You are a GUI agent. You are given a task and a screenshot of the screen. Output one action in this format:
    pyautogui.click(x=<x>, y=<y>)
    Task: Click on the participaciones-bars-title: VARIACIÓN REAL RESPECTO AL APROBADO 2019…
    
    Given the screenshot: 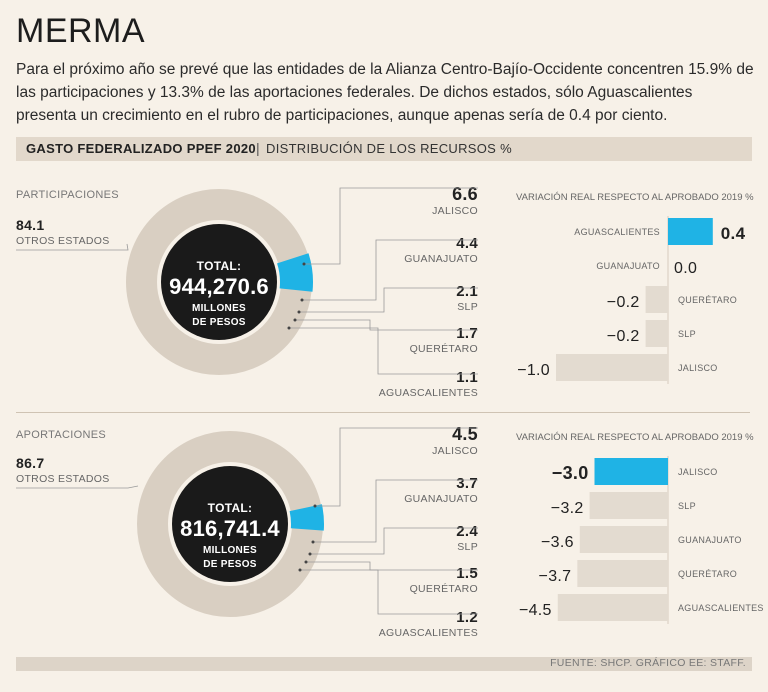 What is the action you would take?
    pyautogui.click(x=635, y=197)
    